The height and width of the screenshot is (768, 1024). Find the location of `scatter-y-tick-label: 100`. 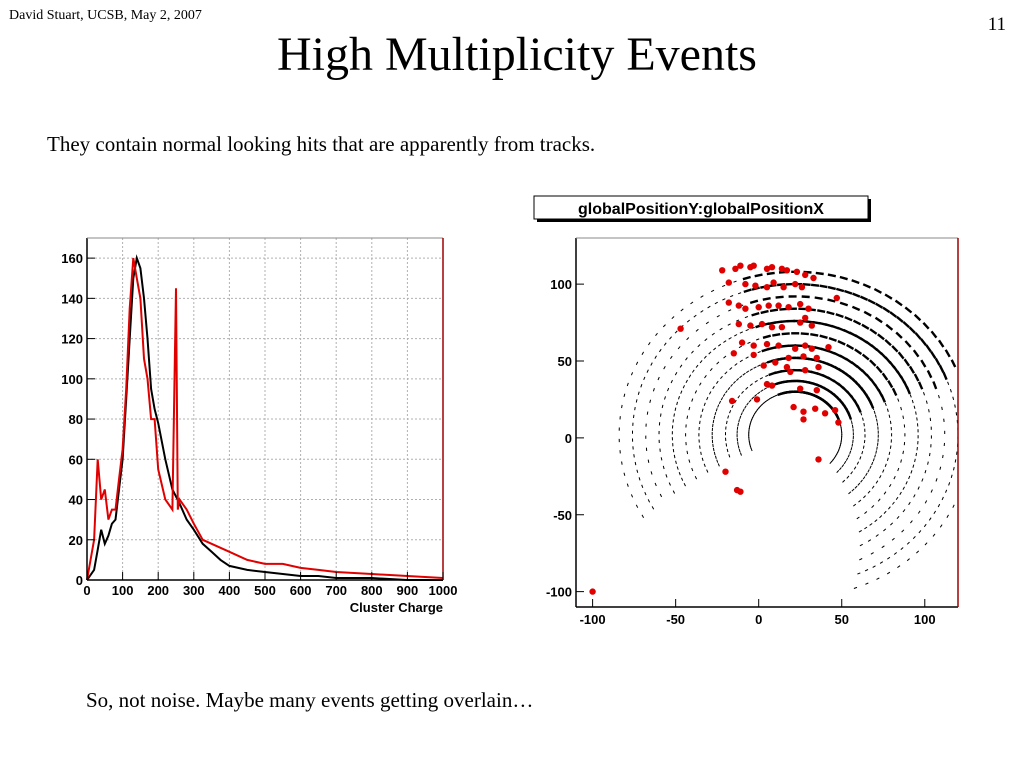

scatter-y-tick-label: 100 is located at coordinates (561, 284).